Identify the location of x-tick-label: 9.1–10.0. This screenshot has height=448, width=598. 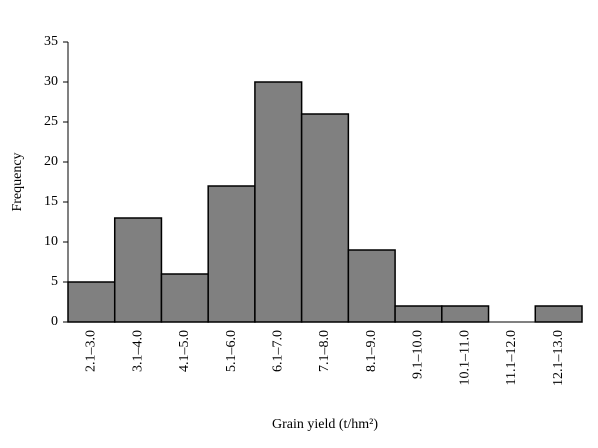
(418, 354).